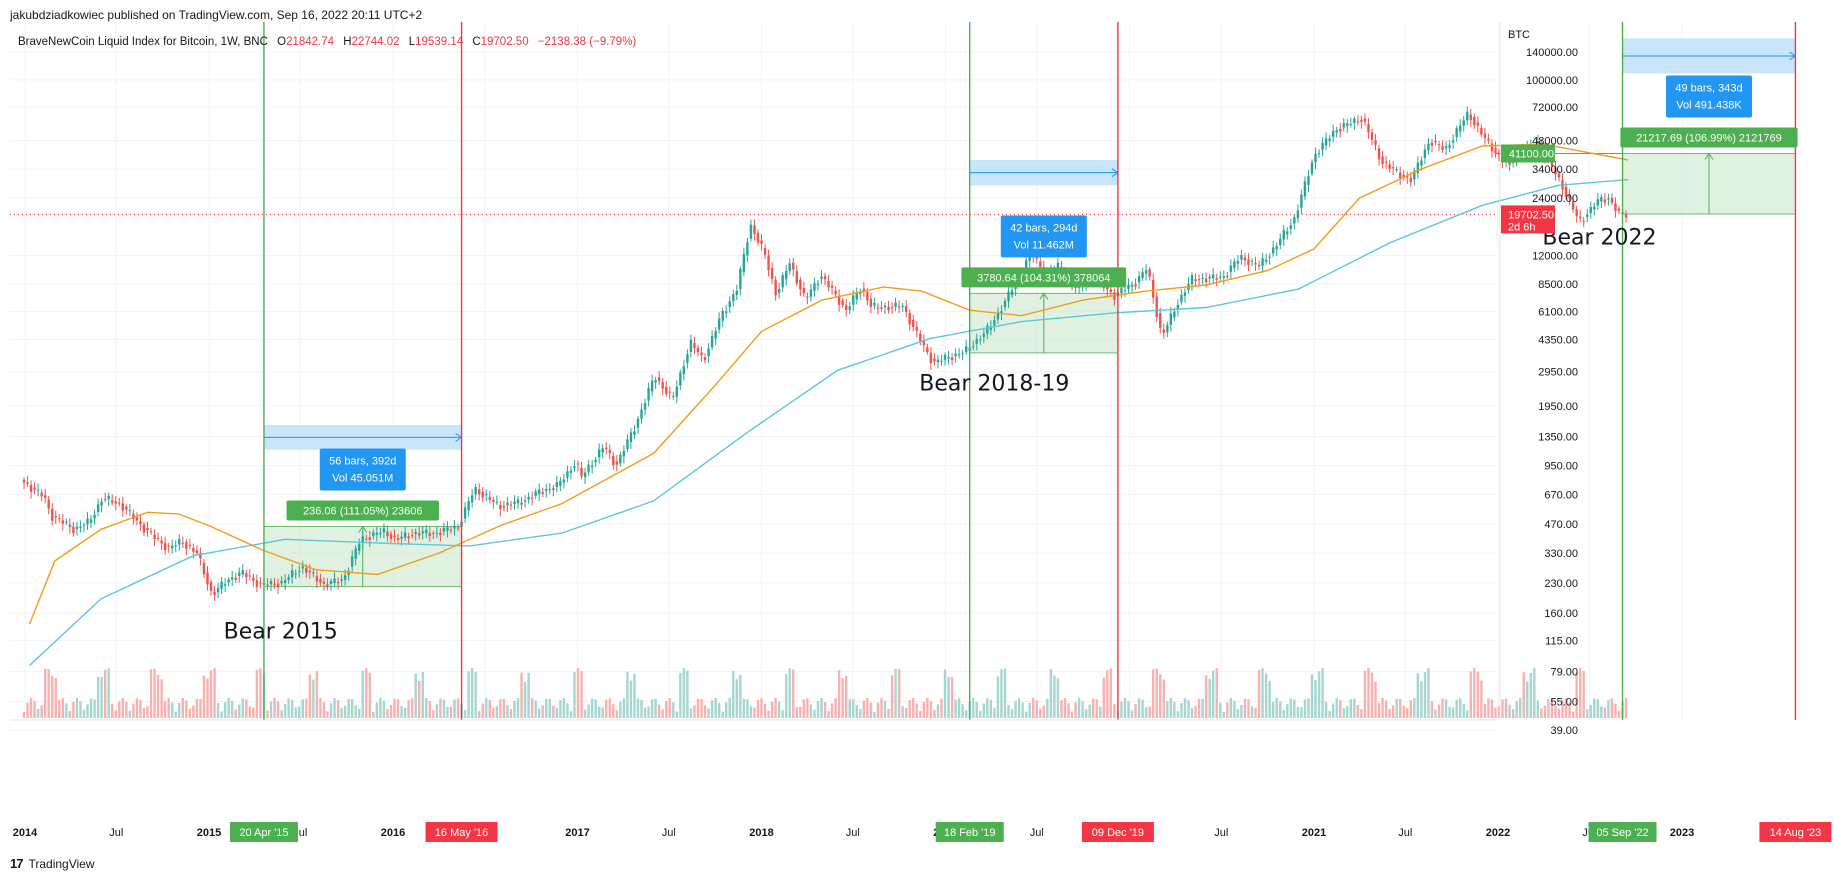 This screenshot has width=1834, height=879. I want to click on bear-title: Bear 2015, so click(281, 631).